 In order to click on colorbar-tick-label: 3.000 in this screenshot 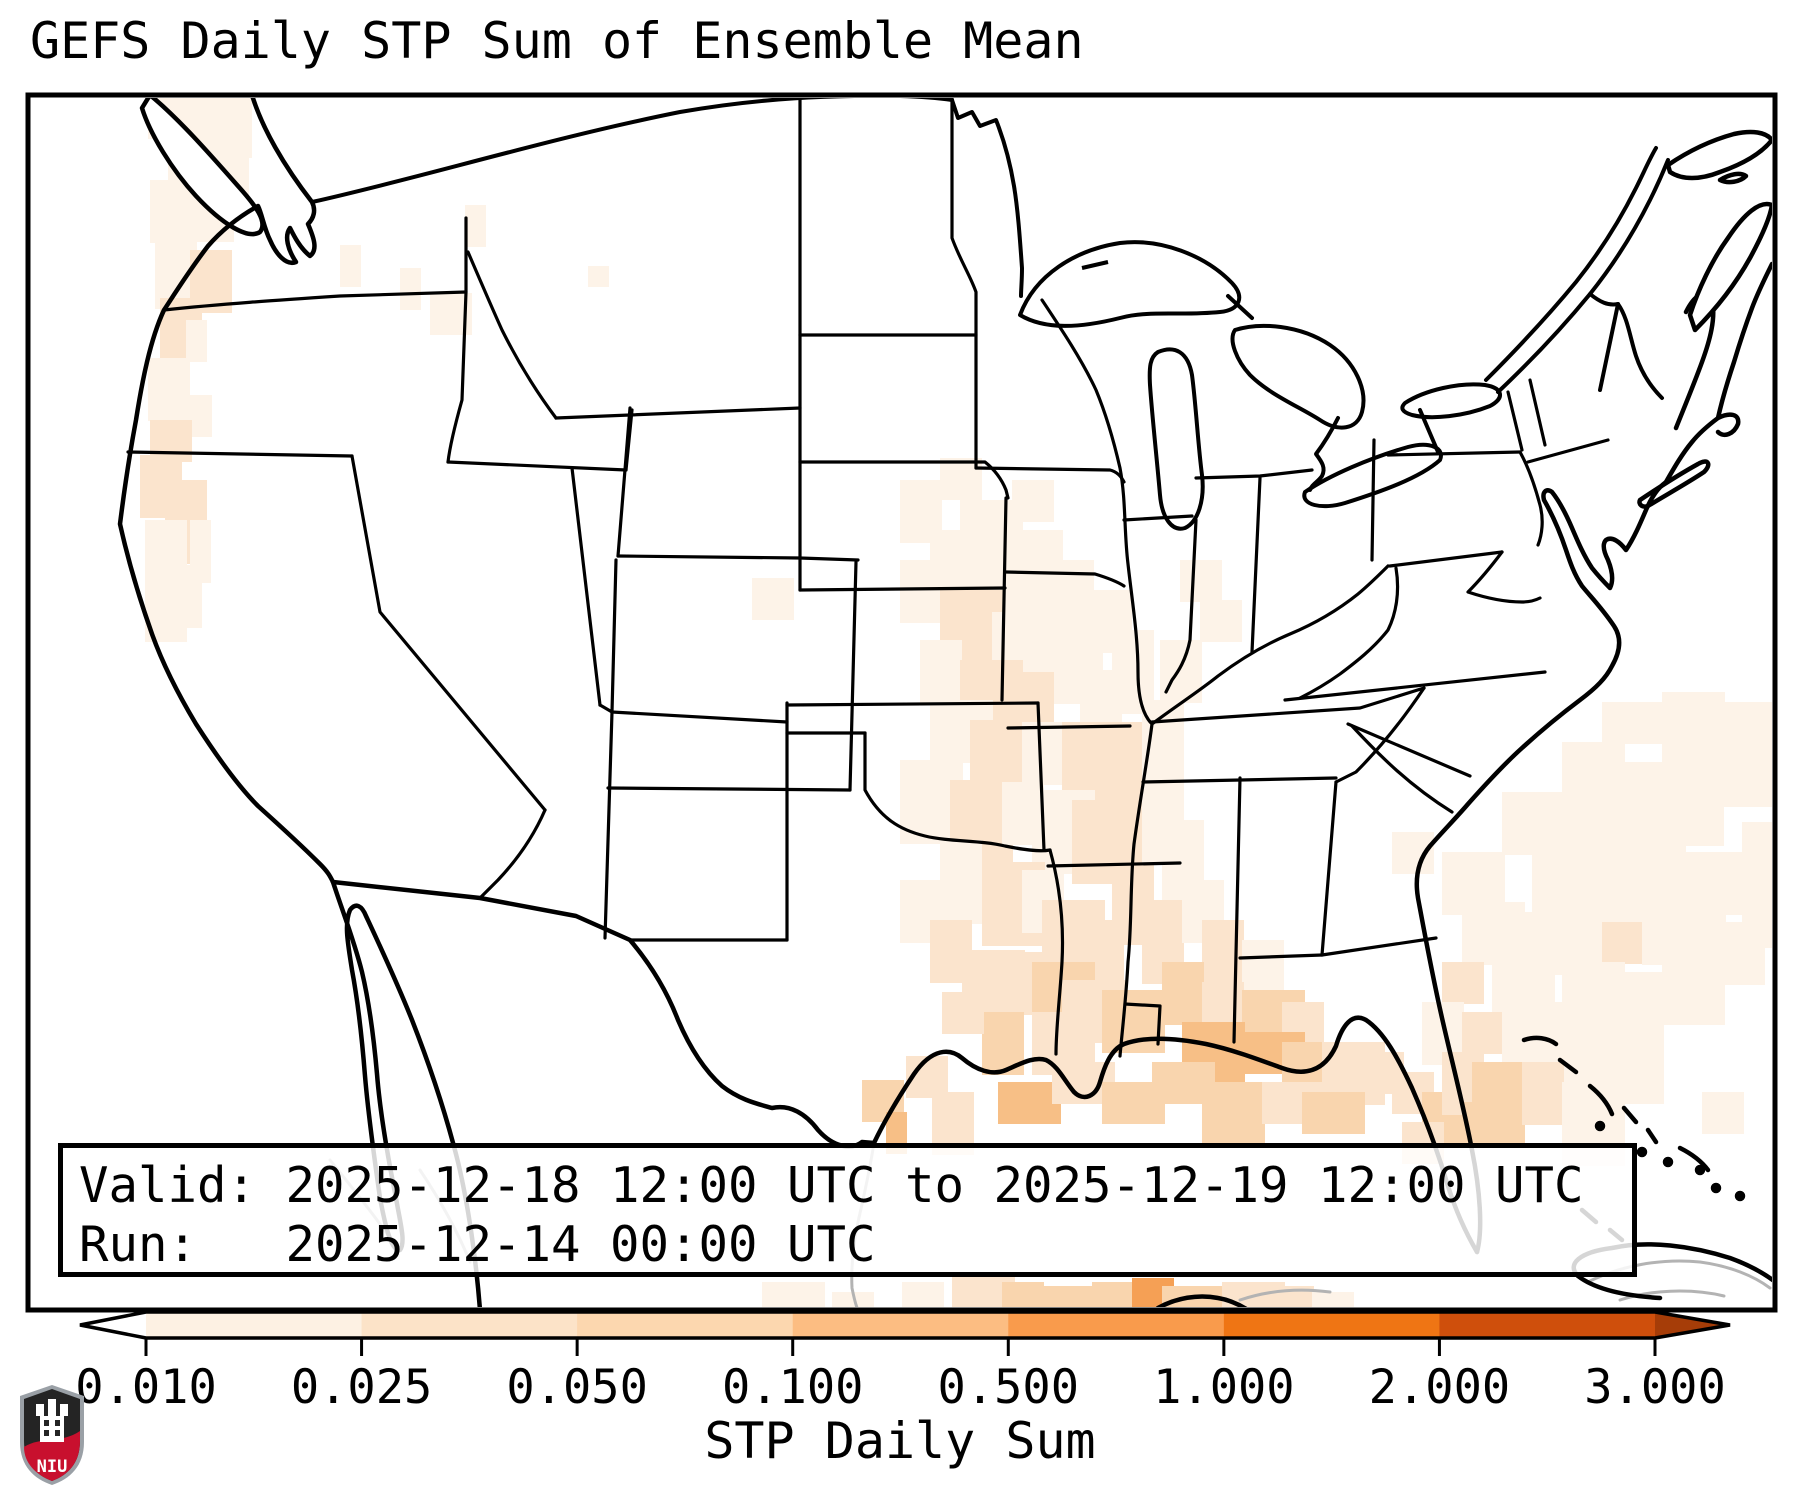, I will do `click(1655, 1387)`.